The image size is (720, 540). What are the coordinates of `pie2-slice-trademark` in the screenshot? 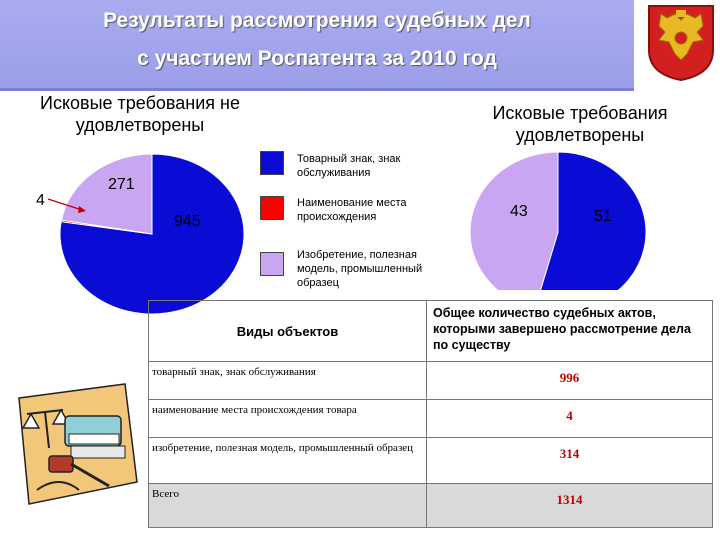 It's located at (593, 220).